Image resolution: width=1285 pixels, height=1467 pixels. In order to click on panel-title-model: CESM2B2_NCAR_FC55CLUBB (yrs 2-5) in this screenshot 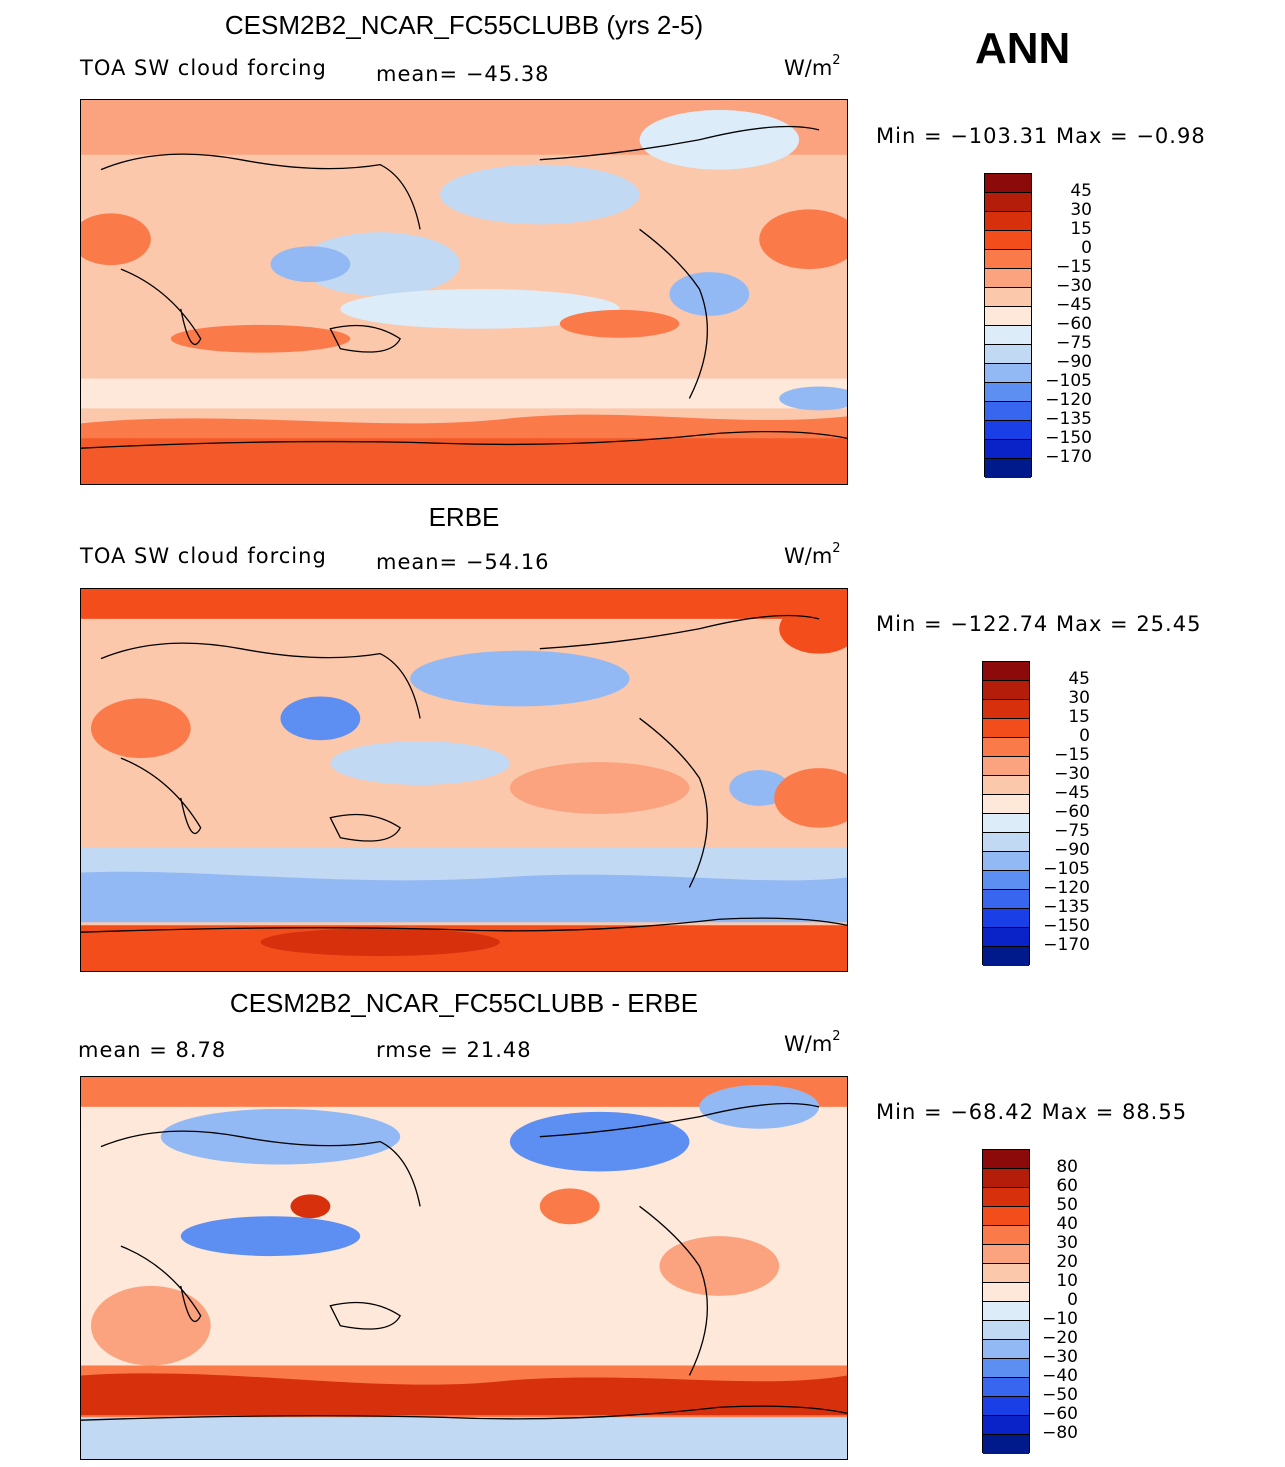, I will do `click(464, 25)`.